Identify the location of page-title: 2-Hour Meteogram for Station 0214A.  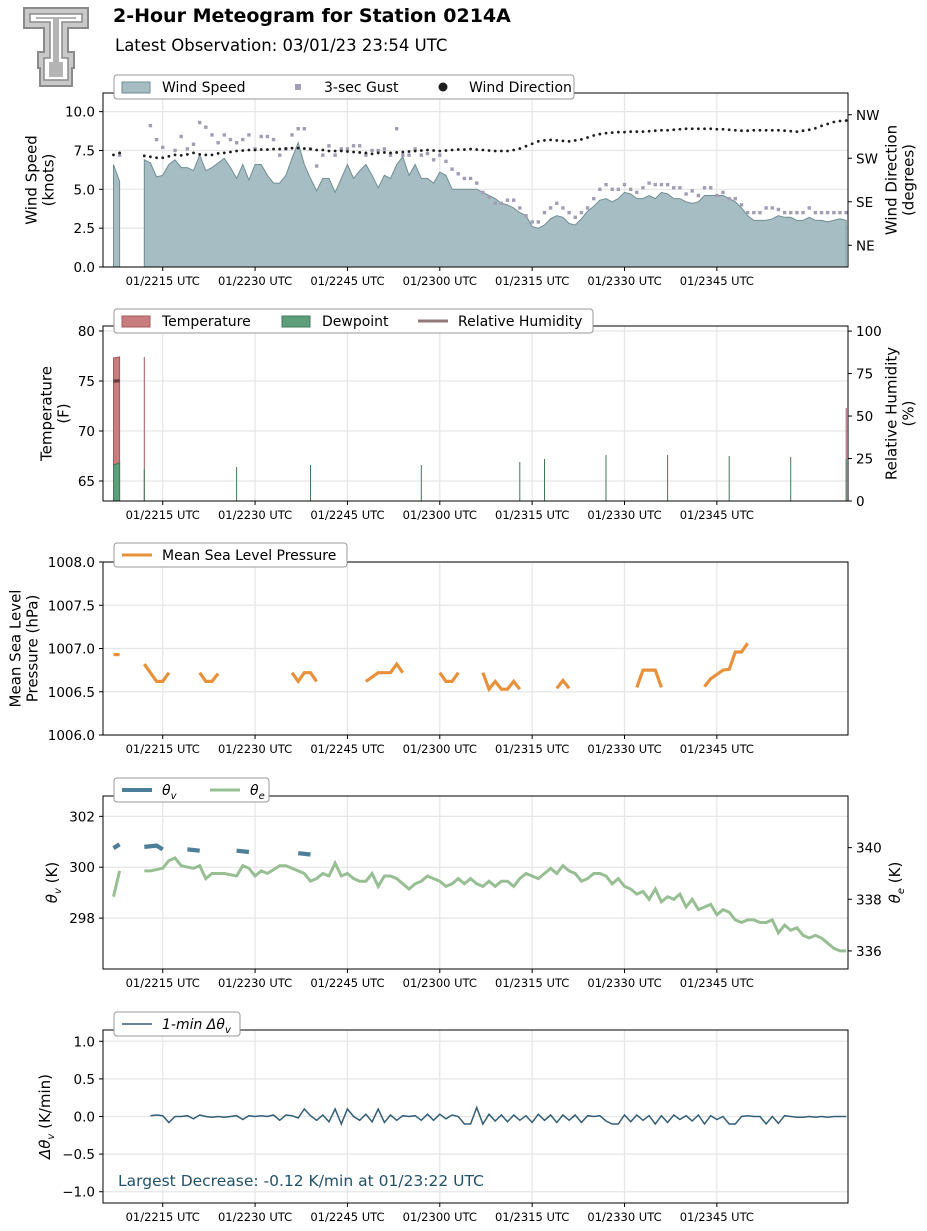
(312, 16).